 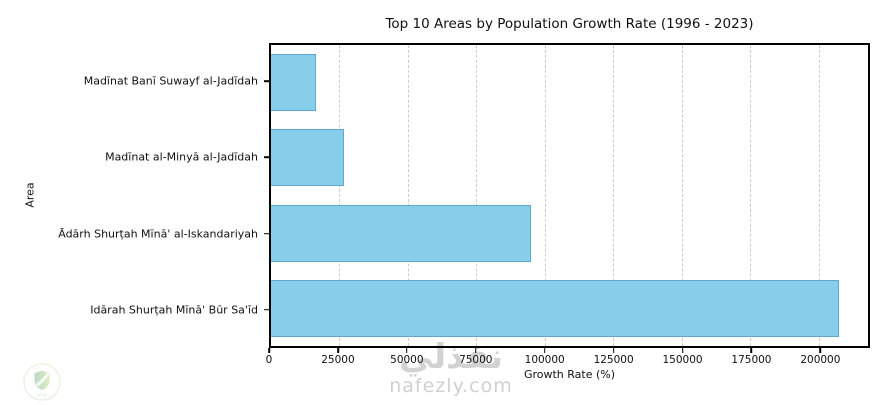 What do you see at coordinates (569, 374) in the screenshot?
I see `x-axis-label: Growth Rate (%)` at bounding box center [569, 374].